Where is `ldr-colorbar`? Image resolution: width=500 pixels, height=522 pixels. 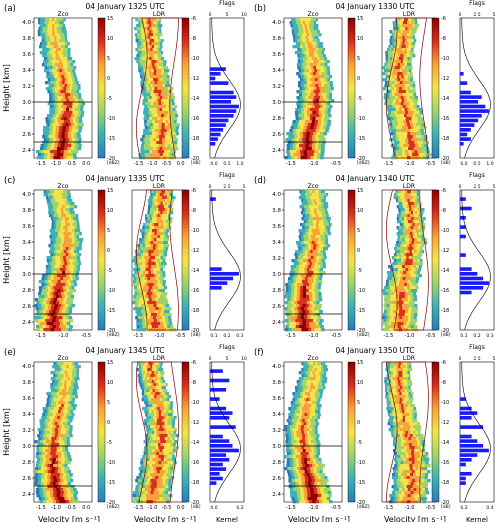
ldr-colorbar is located at coordinates (185, 260).